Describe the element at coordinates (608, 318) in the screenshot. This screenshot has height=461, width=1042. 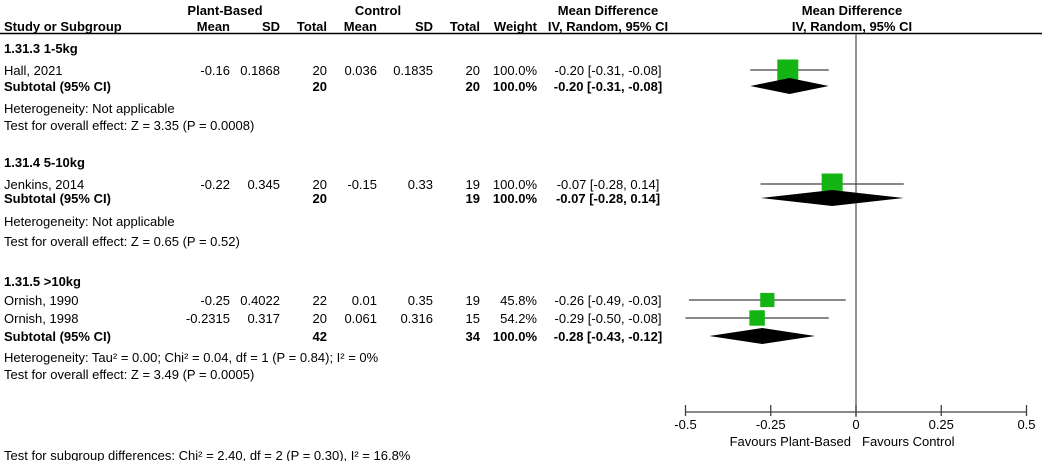
I see `ci-text: -0.29 [-0.50, -0.08]` at that location.